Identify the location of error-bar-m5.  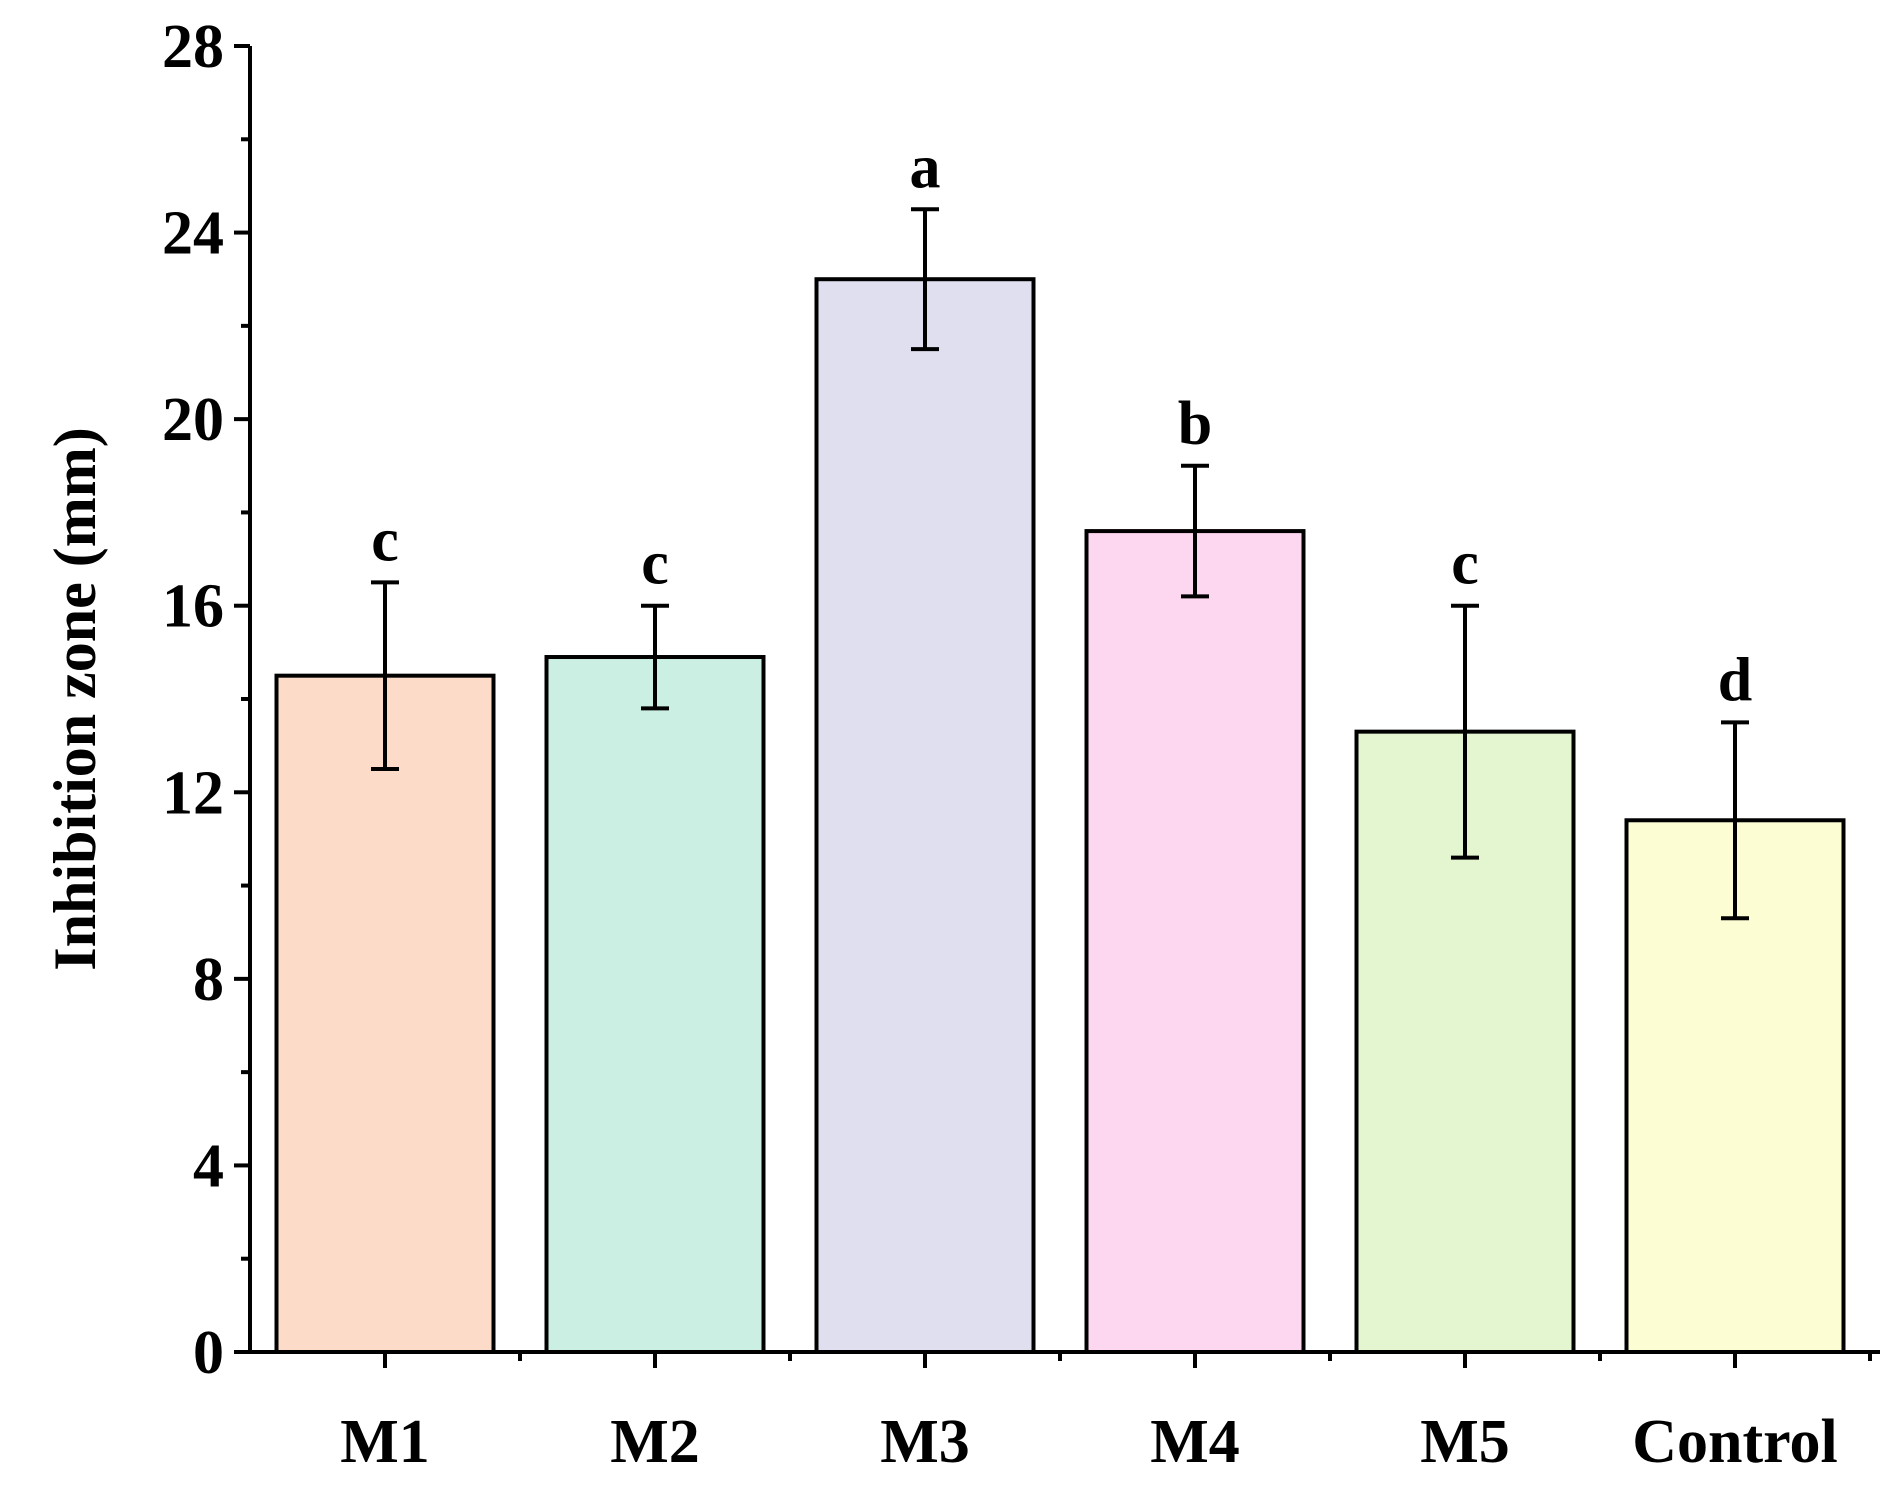
(1465, 731).